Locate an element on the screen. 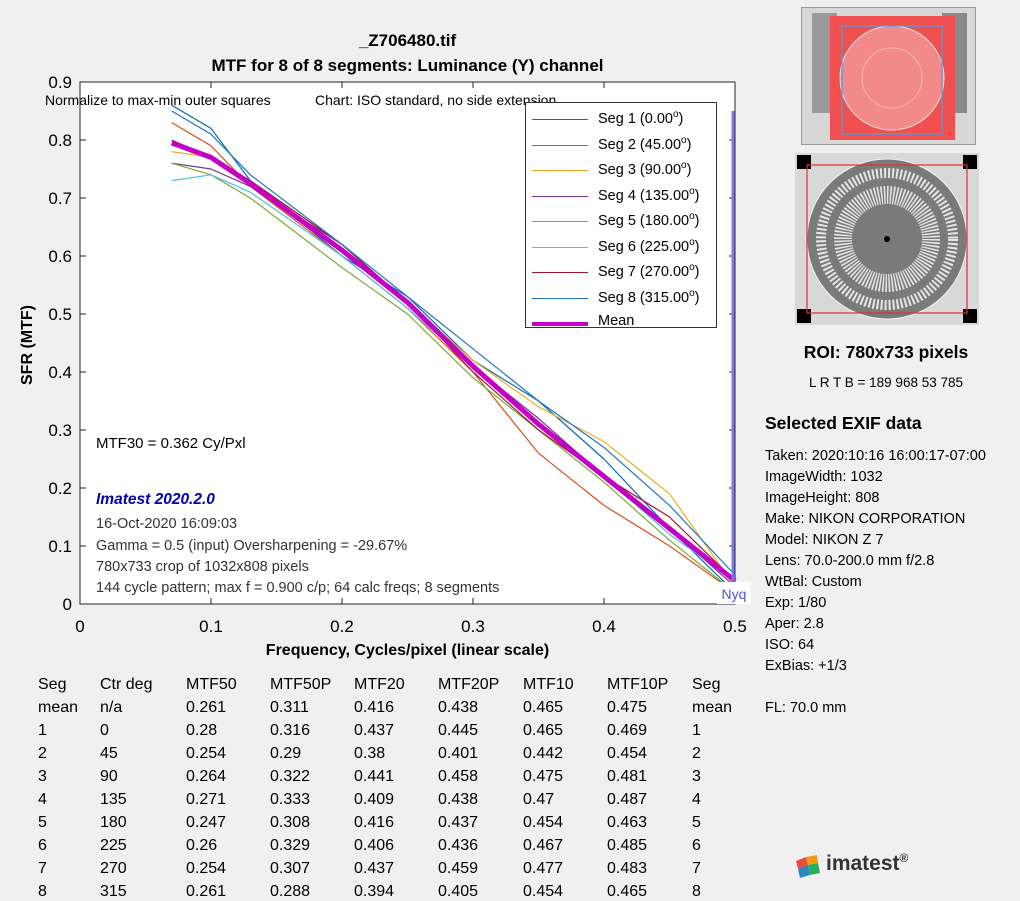 Image resolution: width=1020 pixels, height=901 pixels. y-tick-label: 0.3 is located at coordinates (60, 430).